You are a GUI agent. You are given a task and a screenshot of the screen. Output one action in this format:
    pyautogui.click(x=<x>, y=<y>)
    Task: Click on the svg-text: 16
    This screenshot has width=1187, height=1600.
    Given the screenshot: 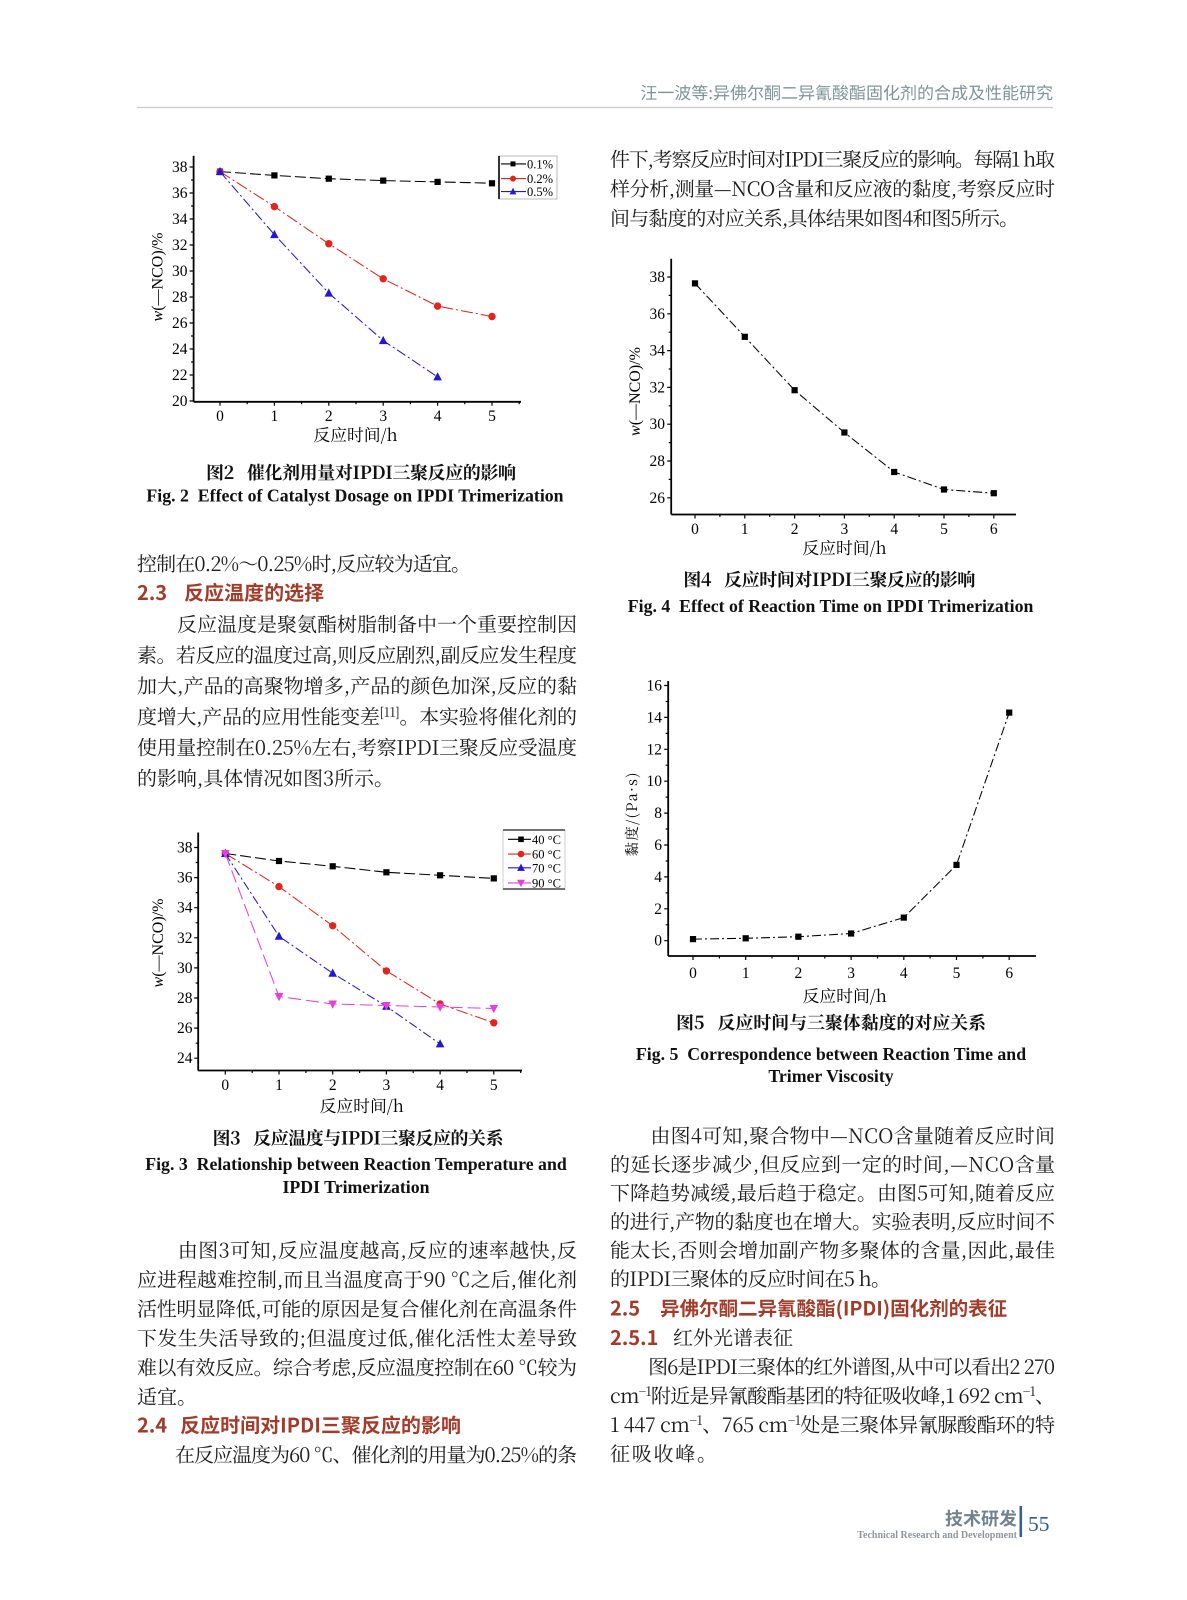 What is the action you would take?
    pyautogui.click(x=655, y=686)
    